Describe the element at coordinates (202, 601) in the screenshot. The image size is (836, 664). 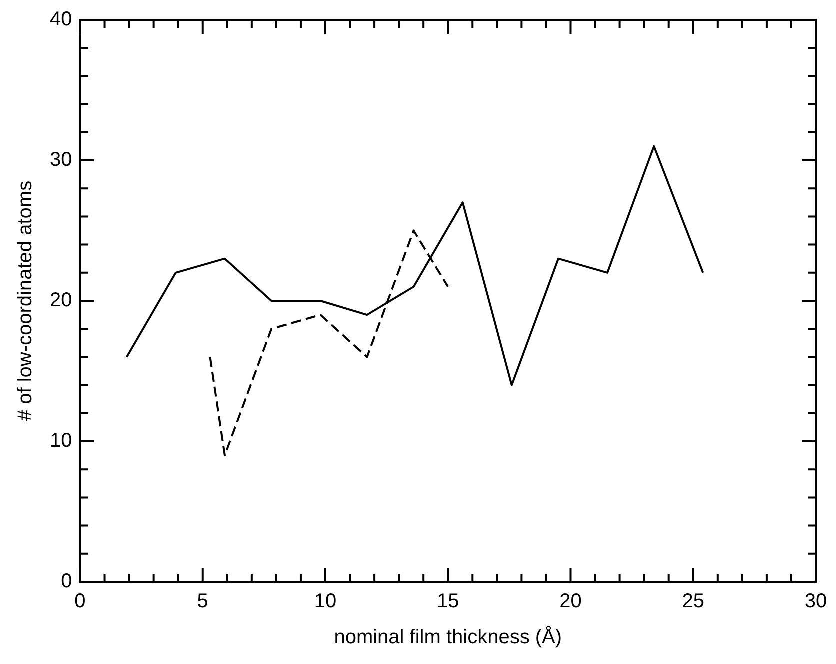
I see `x-tick-label: 5` at that location.